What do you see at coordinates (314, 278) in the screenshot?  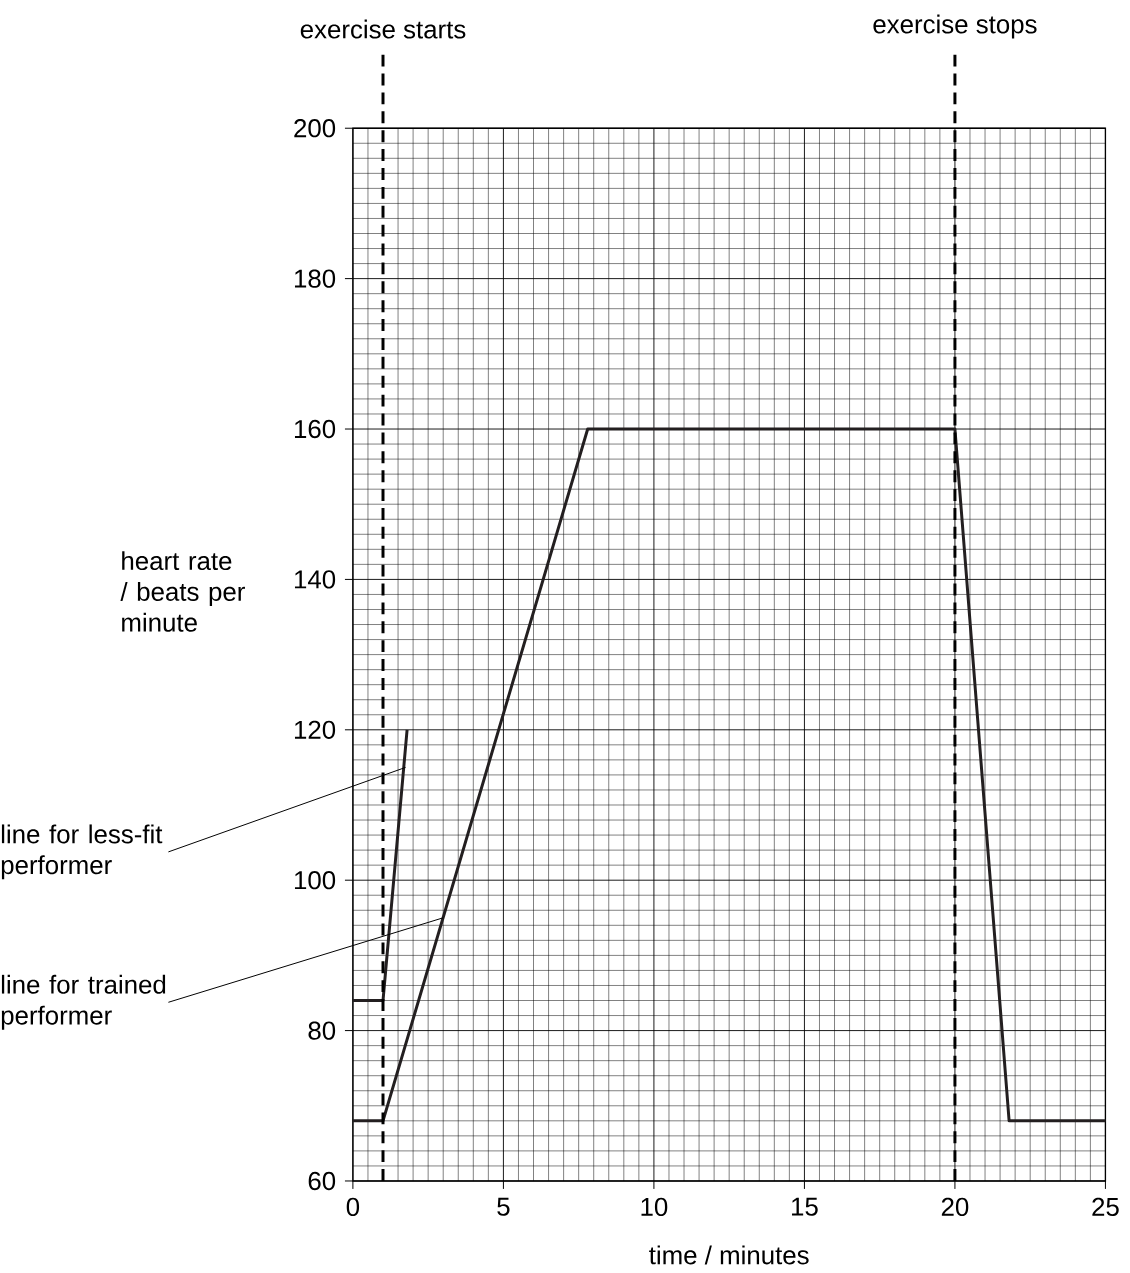 I see `y-tick-label: 180` at bounding box center [314, 278].